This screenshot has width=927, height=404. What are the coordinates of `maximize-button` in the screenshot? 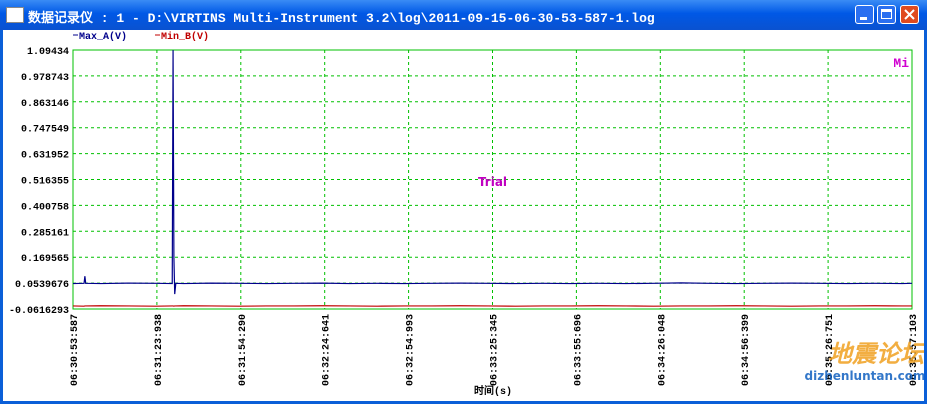 It's located at (886, 14).